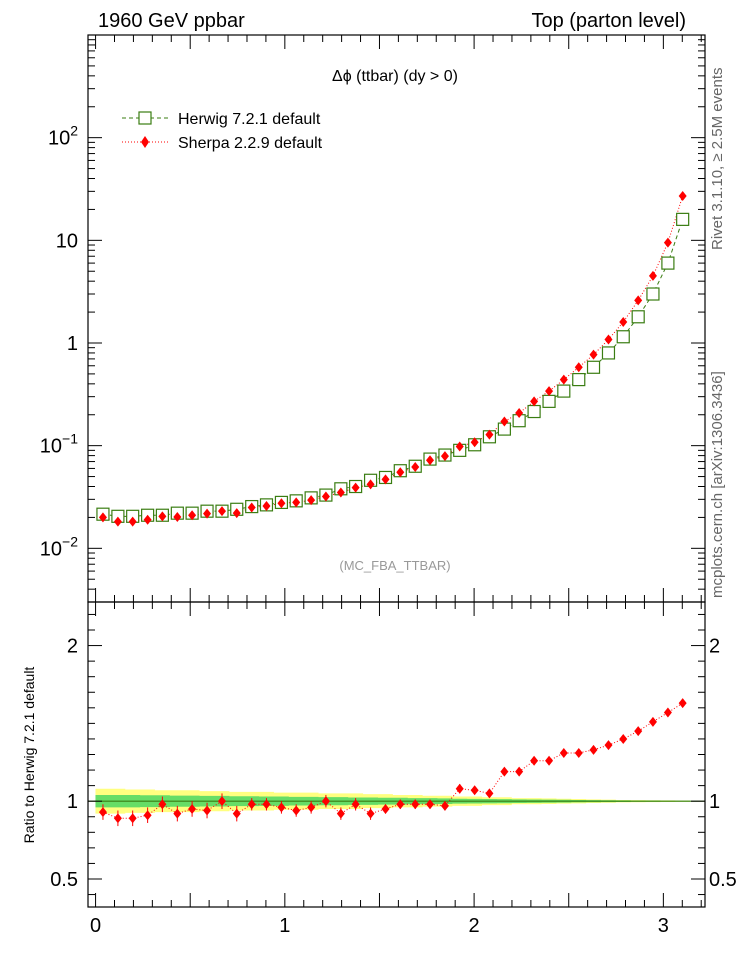  I want to click on legend-item-herwig: Herwig 7.2.1 default, so click(221, 119).